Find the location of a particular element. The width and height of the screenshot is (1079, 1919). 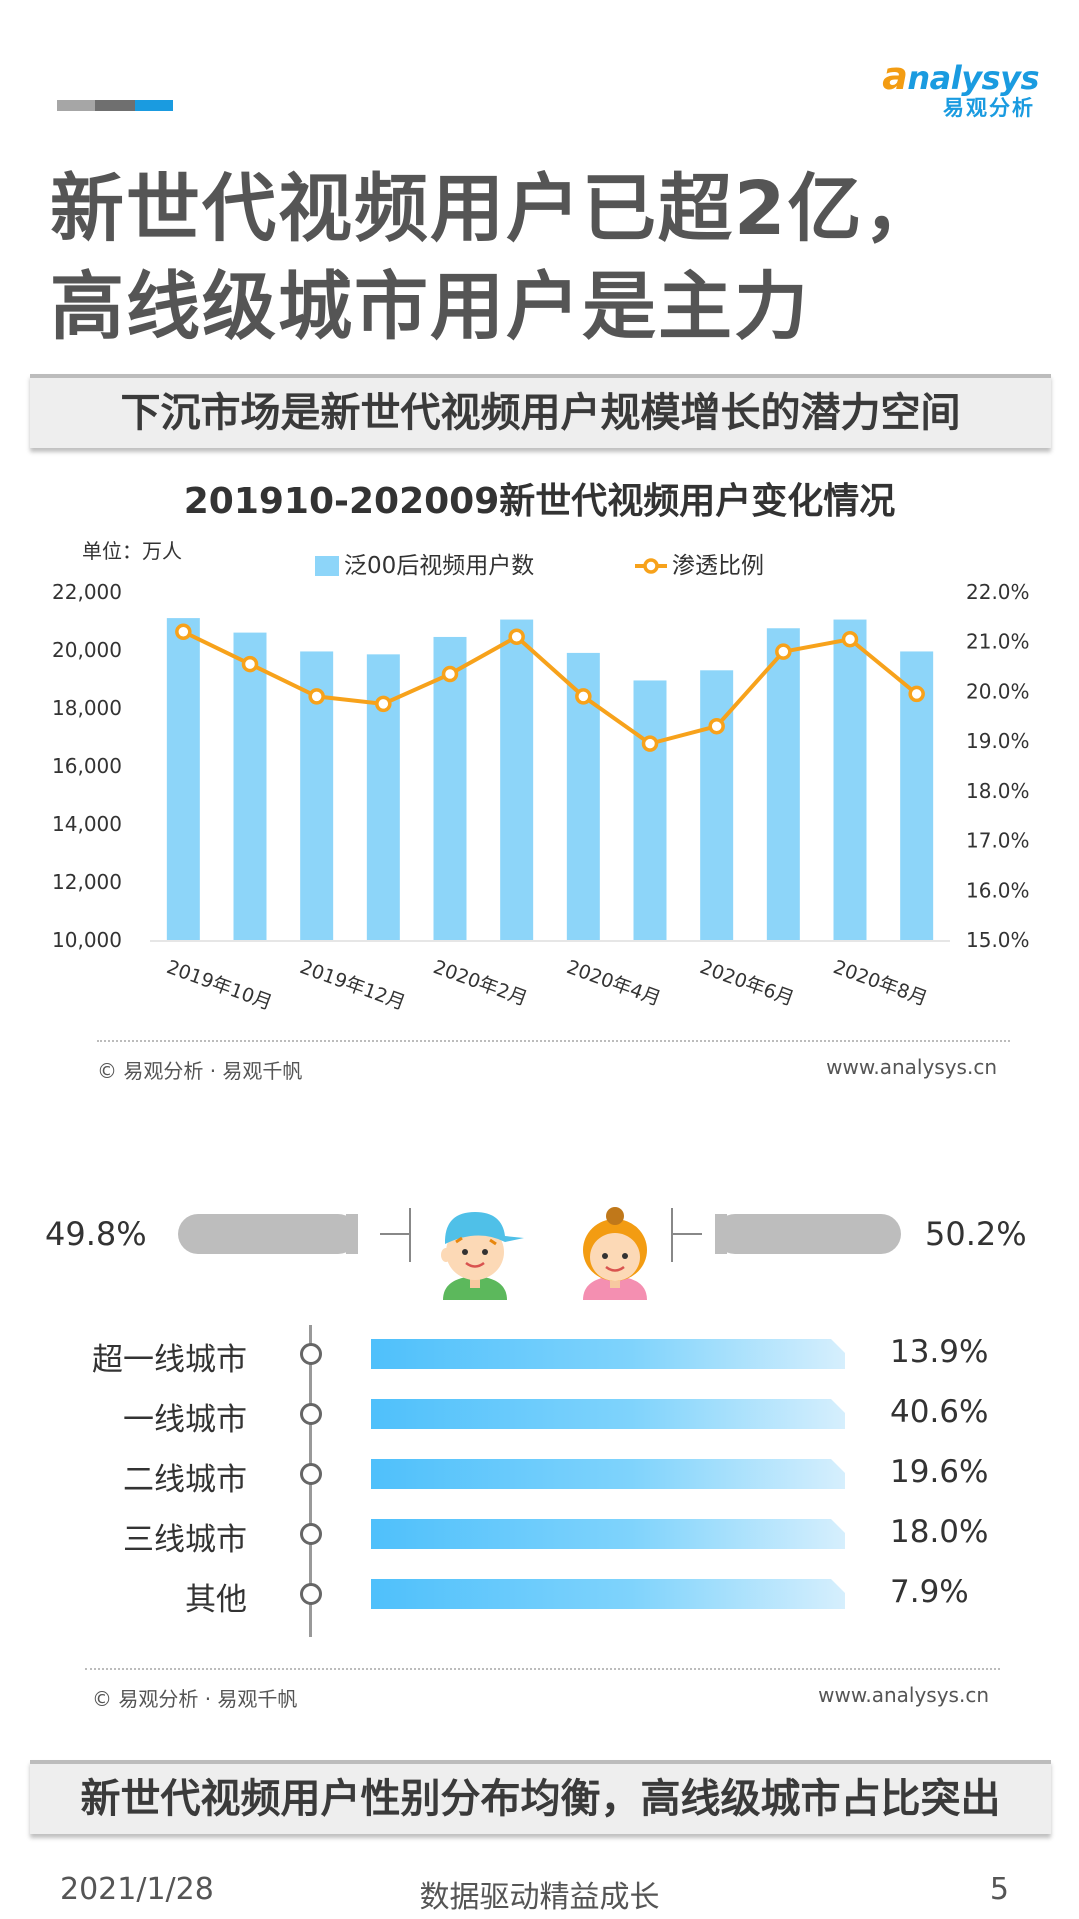

city-label: 超一线城市 is located at coordinates (169, 1360).